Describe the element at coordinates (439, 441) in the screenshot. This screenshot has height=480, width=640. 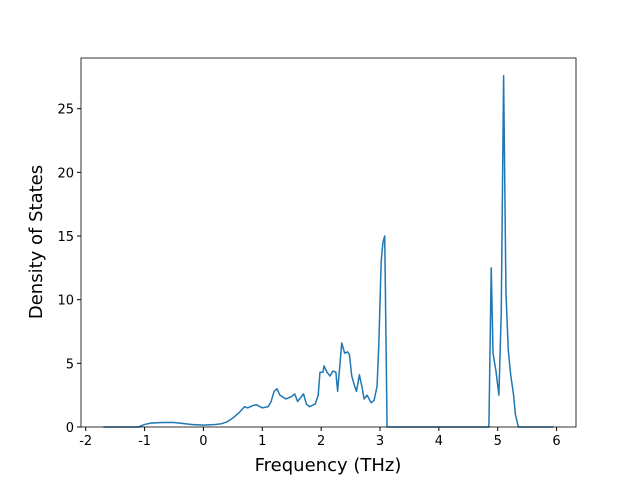
I see `x-tick-label: 4` at that location.